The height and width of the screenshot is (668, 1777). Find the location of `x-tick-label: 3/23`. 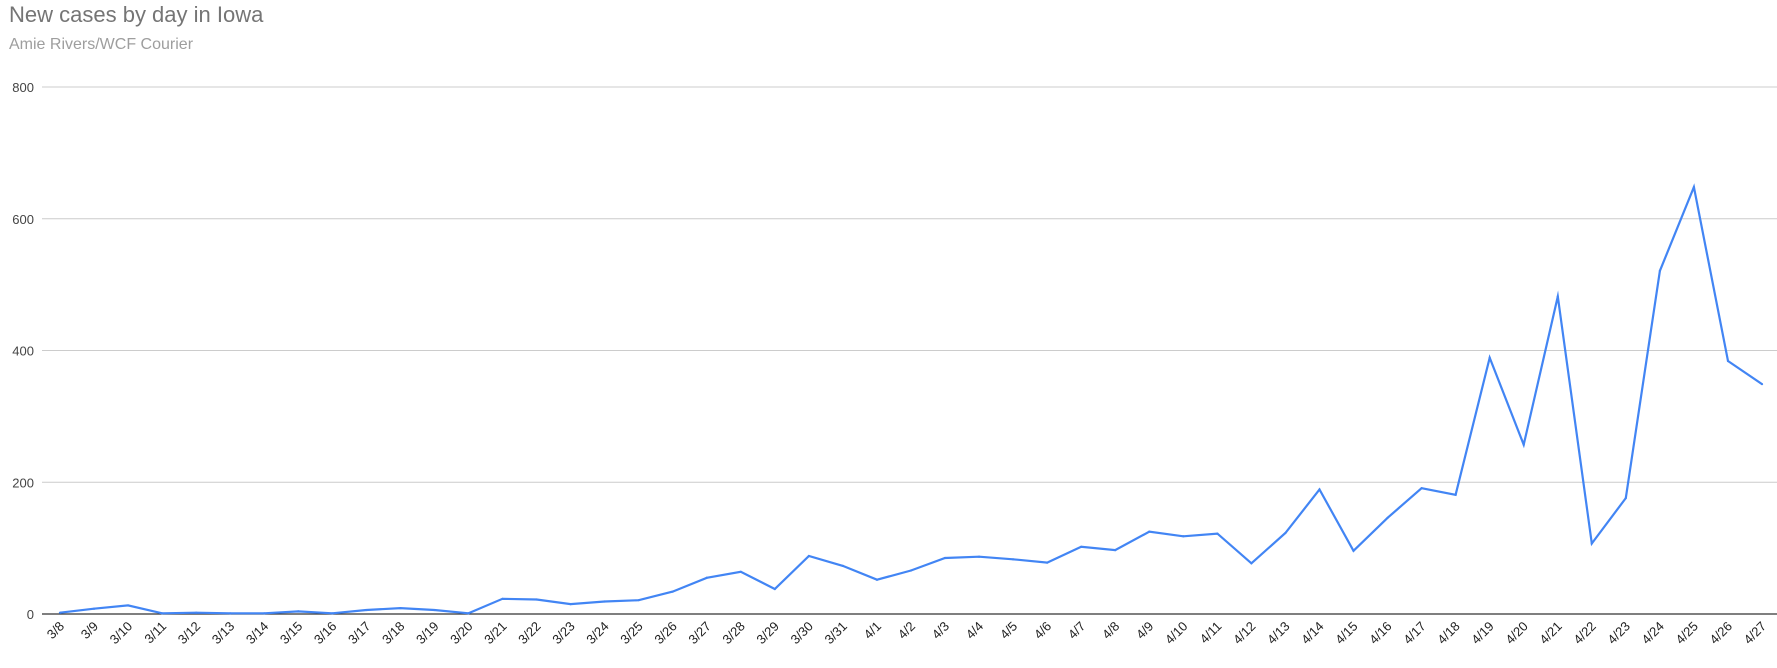

x-tick-label: 3/23 is located at coordinates (563, 633).